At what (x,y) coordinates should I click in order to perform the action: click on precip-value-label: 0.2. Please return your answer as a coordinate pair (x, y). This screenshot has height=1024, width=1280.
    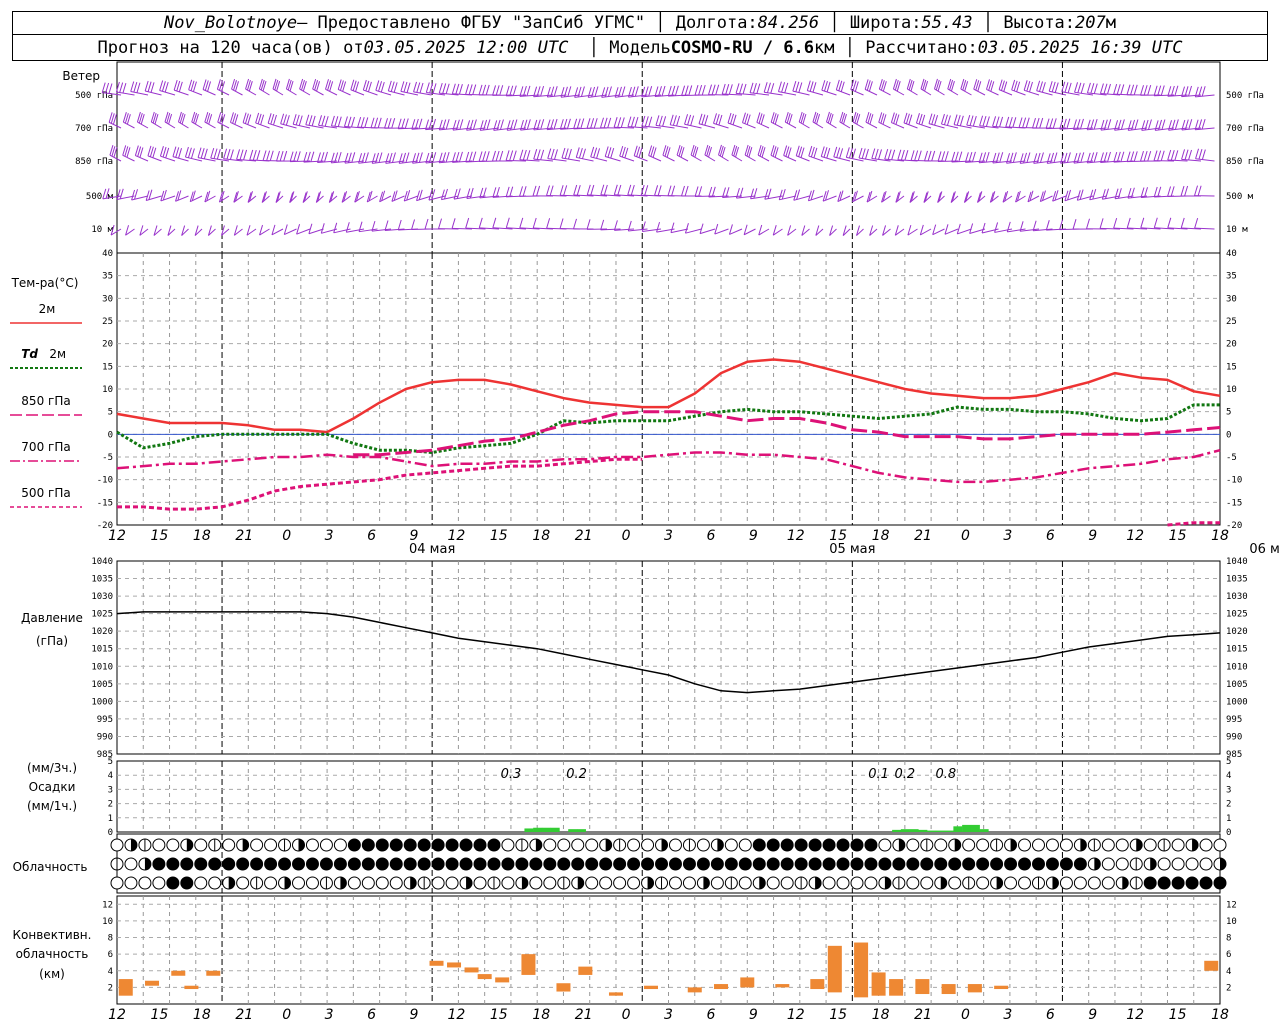
    Looking at the image, I should click on (905, 774).